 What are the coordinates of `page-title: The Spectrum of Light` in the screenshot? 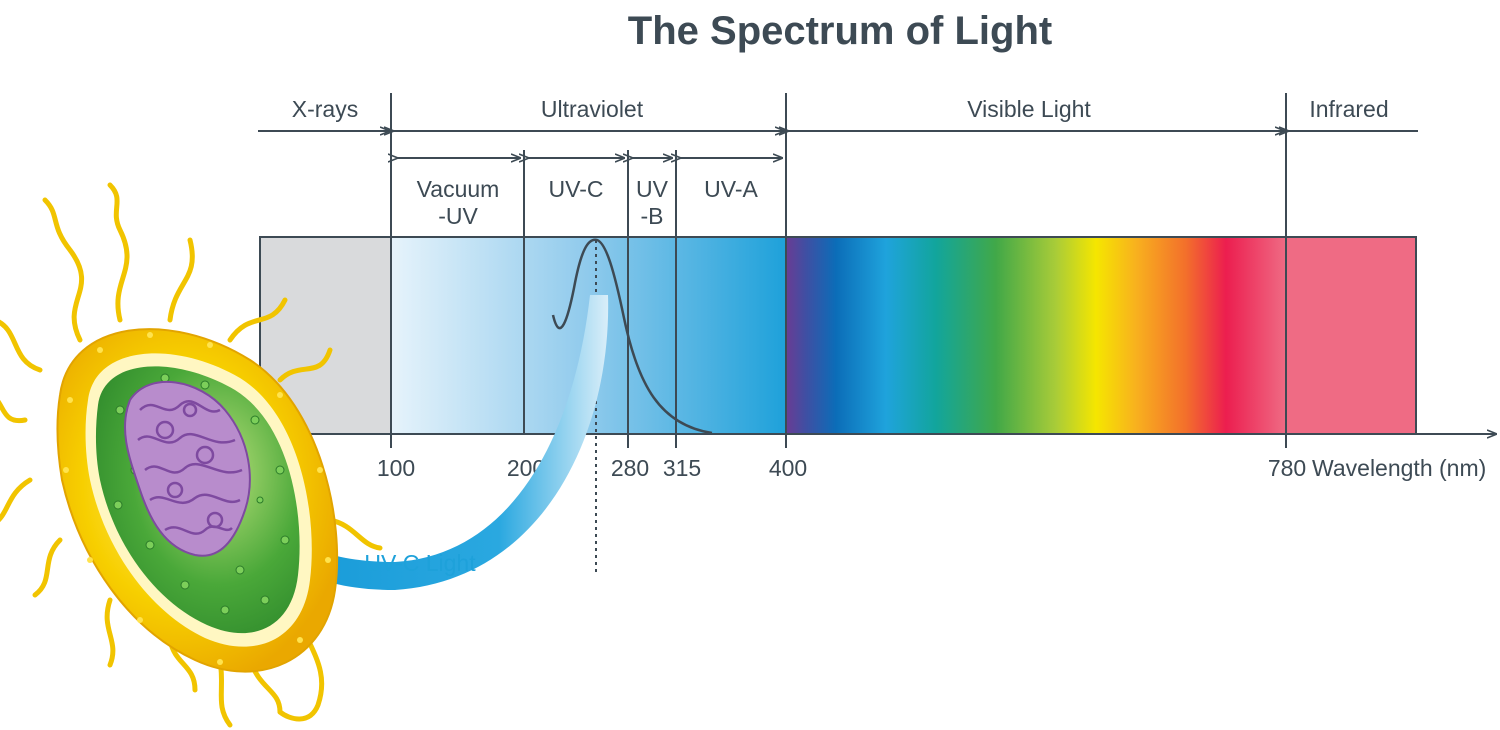 It's located at (840, 31).